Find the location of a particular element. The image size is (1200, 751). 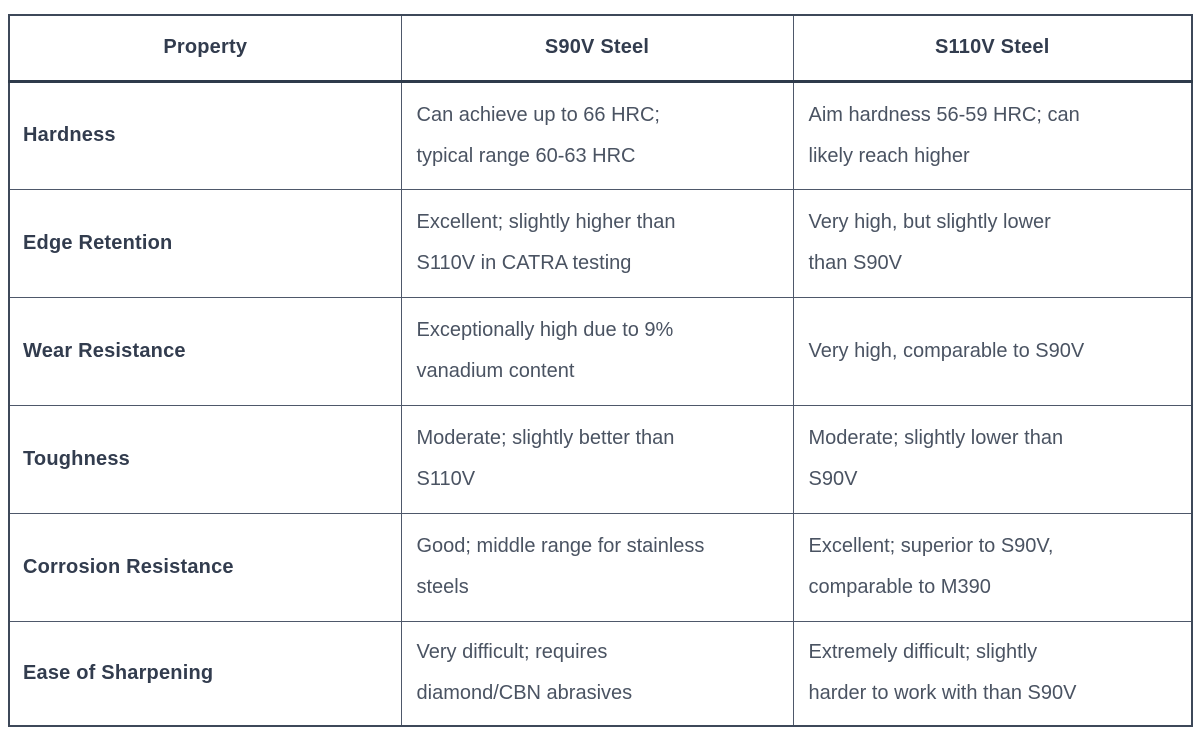

column-header-s110v: S110V Steel is located at coordinates (992, 48).